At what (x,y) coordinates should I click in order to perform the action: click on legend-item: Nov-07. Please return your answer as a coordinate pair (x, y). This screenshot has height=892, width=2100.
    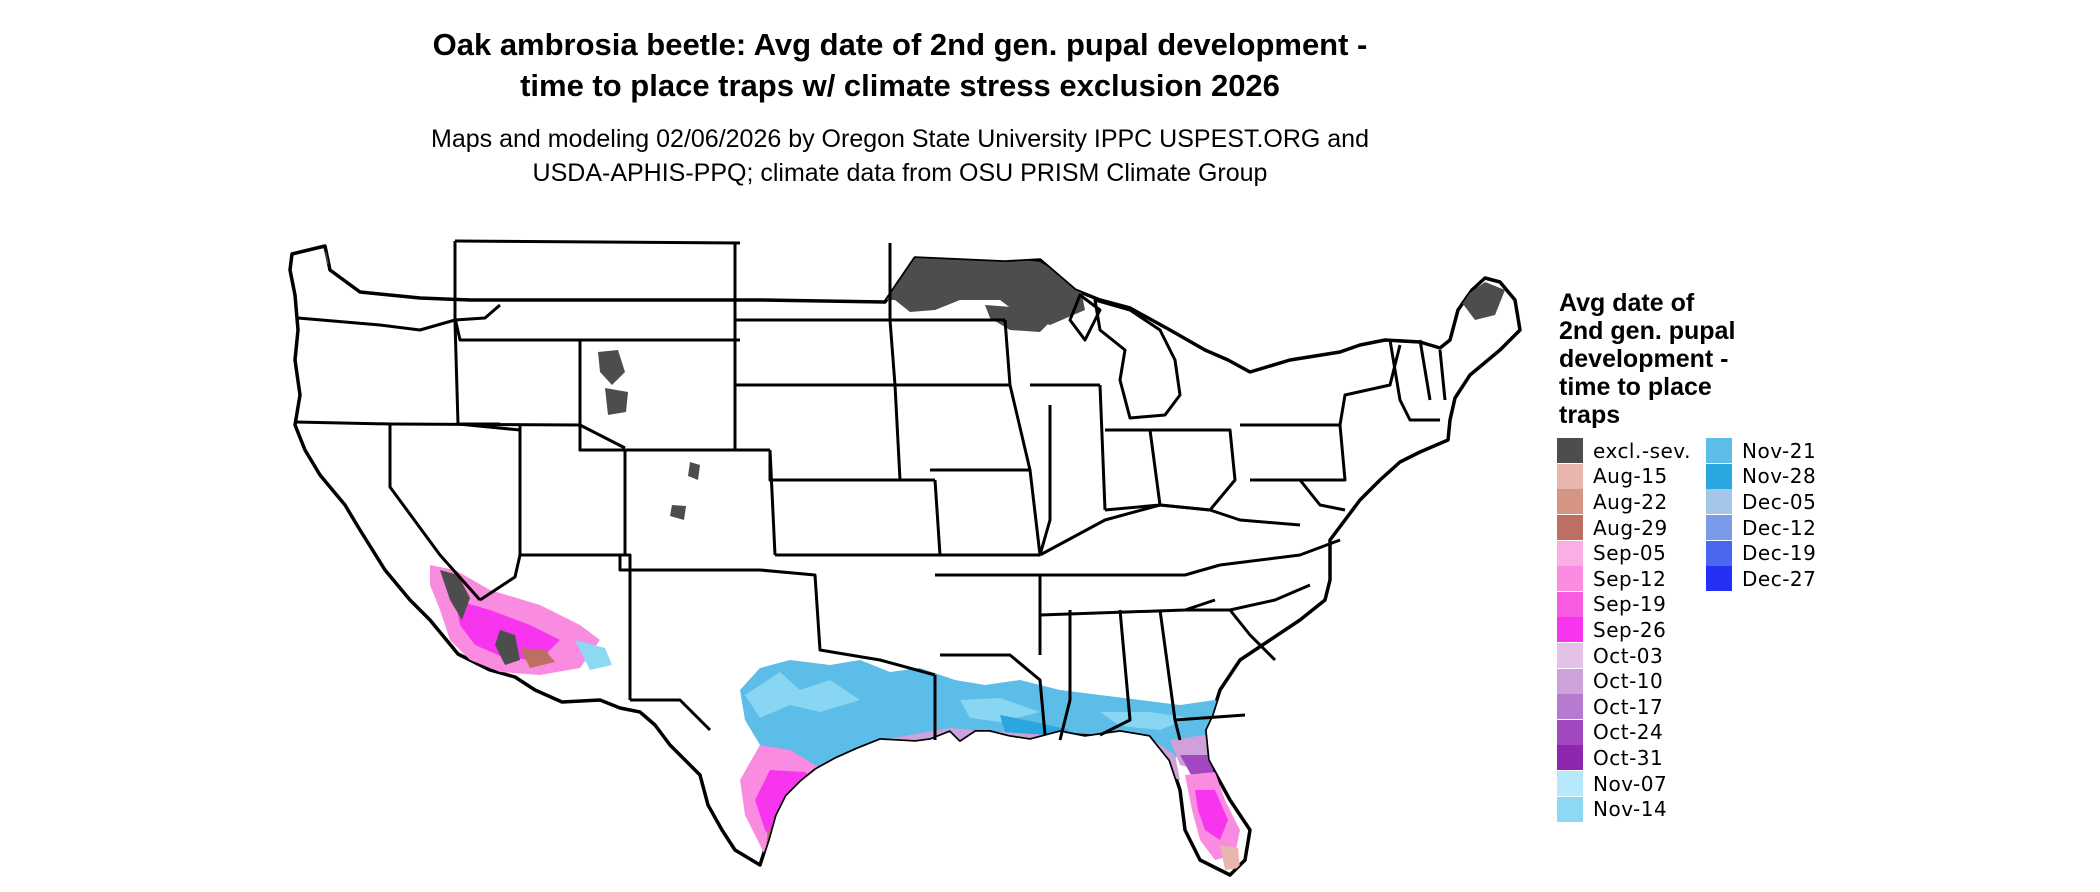
    Looking at the image, I should click on (1624, 784).